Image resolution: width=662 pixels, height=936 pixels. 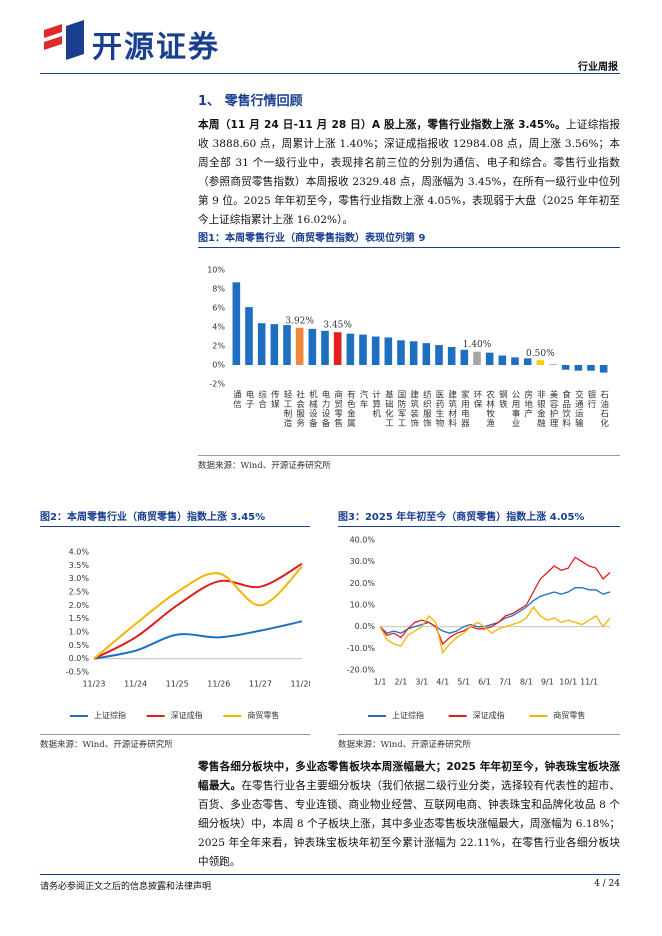 I want to click on y-tick-label: -10.0%, so click(x=361, y=648).